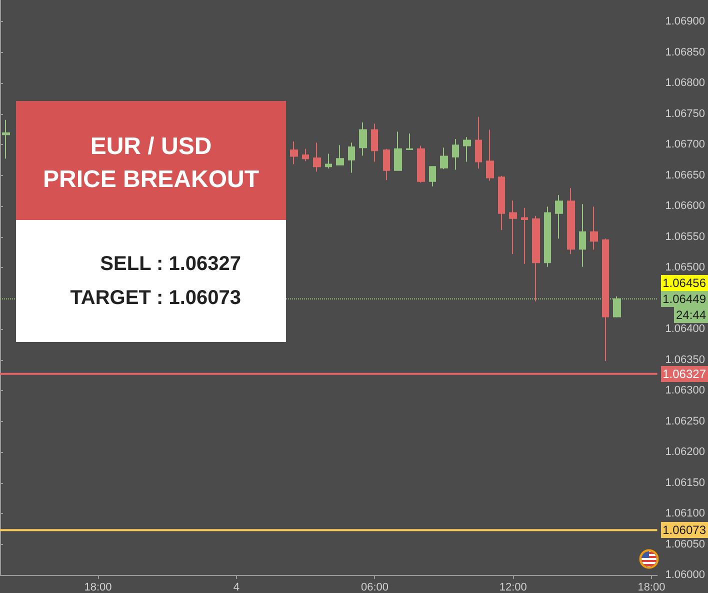 This screenshot has height=593, width=708. What do you see at coordinates (685, 482) in the screenshot?
I see `y-tick-label: 1.06150` at bounding box center [685, 482].